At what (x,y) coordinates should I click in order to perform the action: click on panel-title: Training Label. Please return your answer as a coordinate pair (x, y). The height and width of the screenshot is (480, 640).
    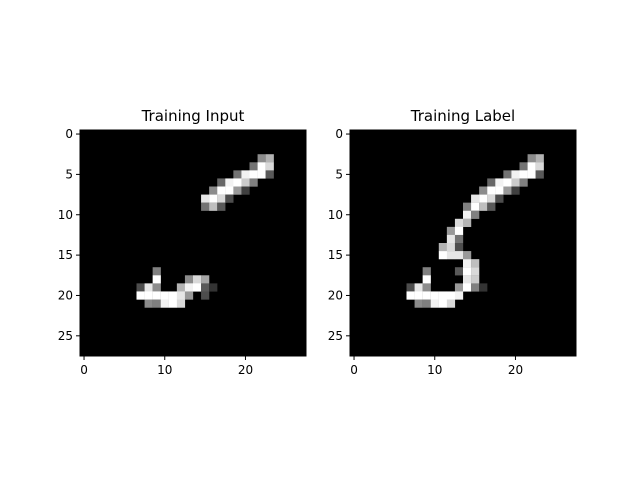
    Looking at the image, I should click on (462, 116).